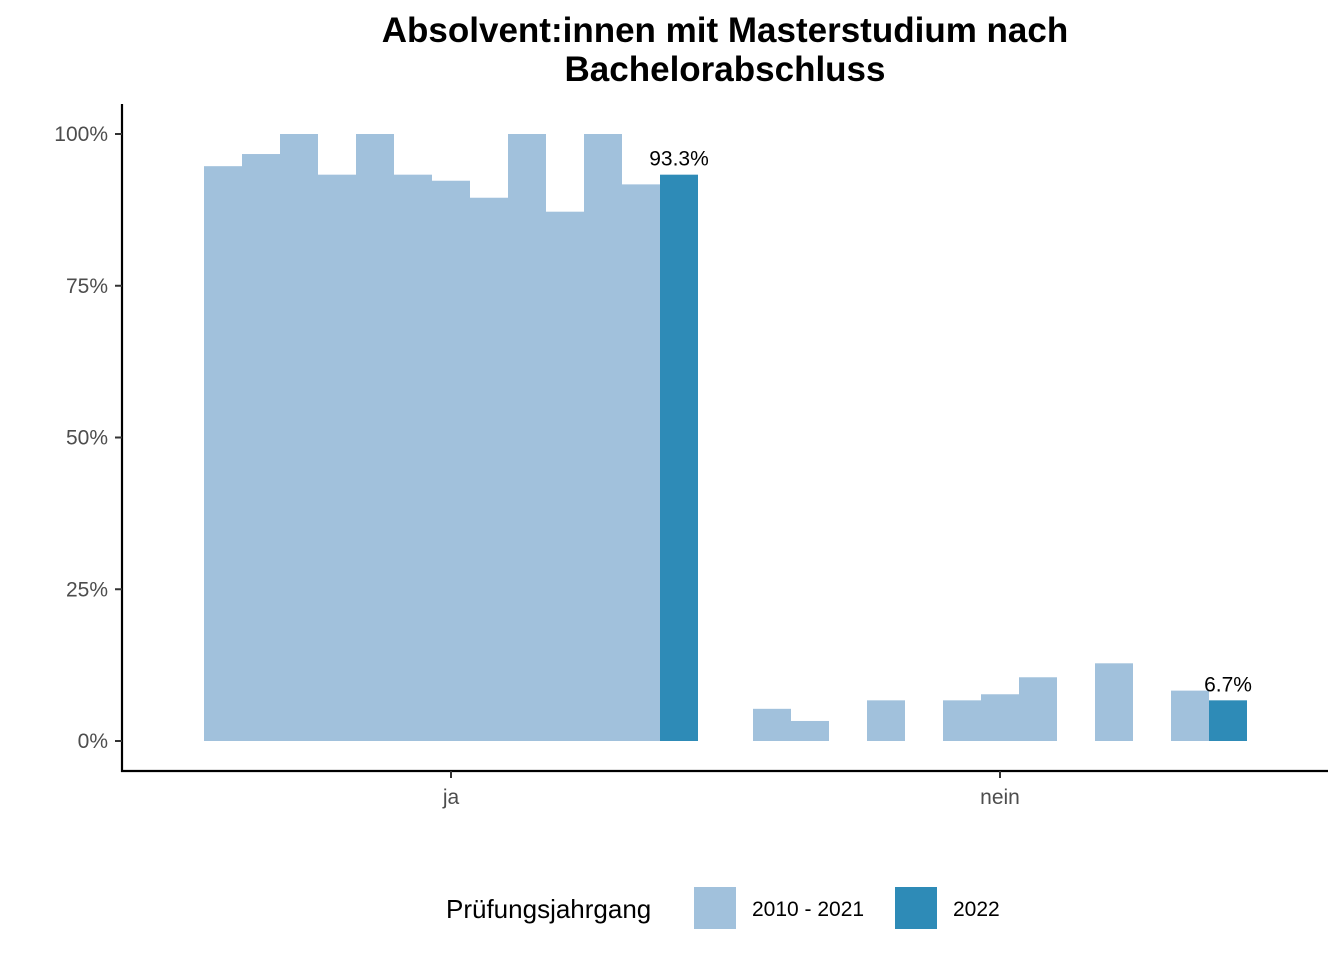 The width and height of the screenshot is (1344, 960). Describe the element at coordinates (548, 909) in the screenshot. I see `legend-title: Prüfungsjahrgang` at that location.